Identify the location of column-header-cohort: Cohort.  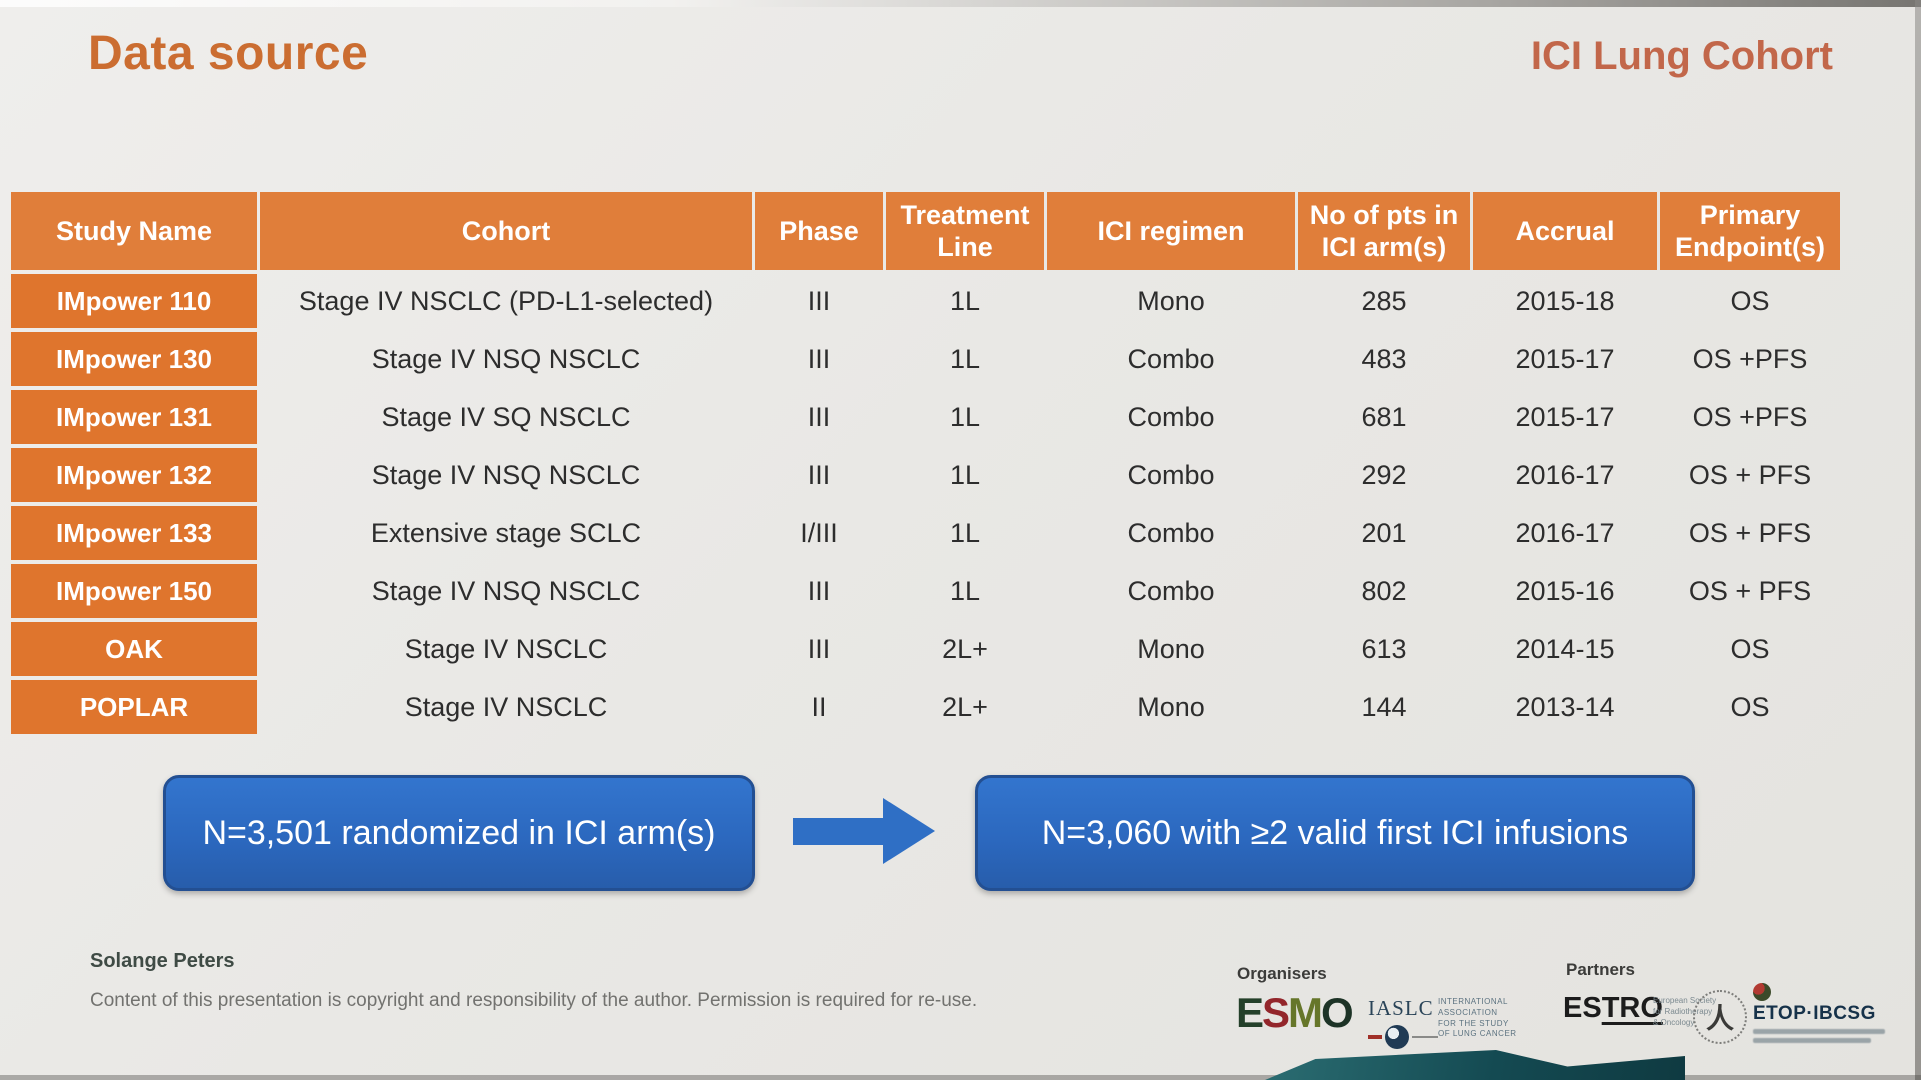
(506, 231).